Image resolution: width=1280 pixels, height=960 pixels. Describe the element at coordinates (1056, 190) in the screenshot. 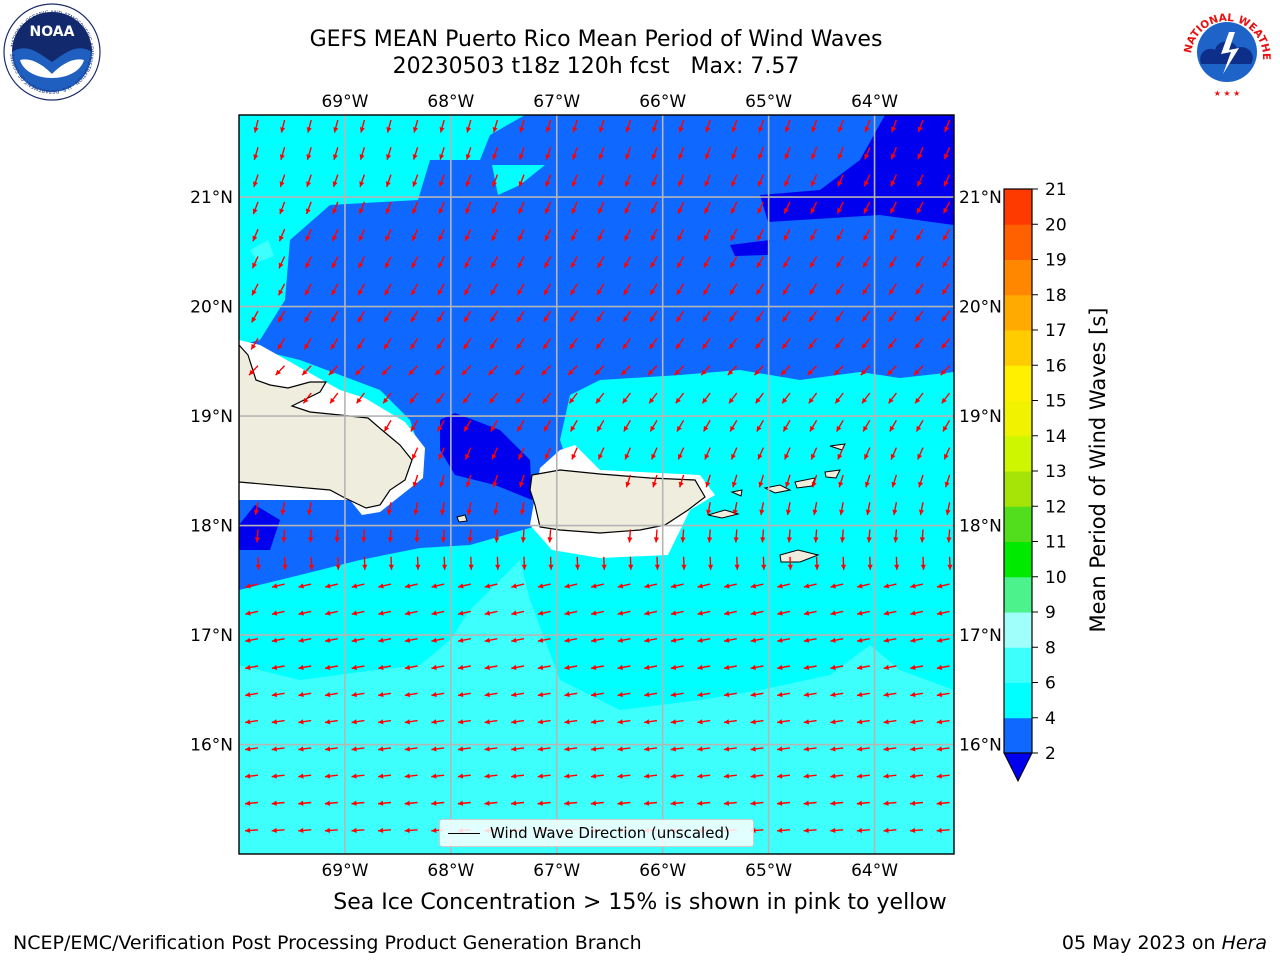

I see `colorbar-tick-label: 21` at that location.